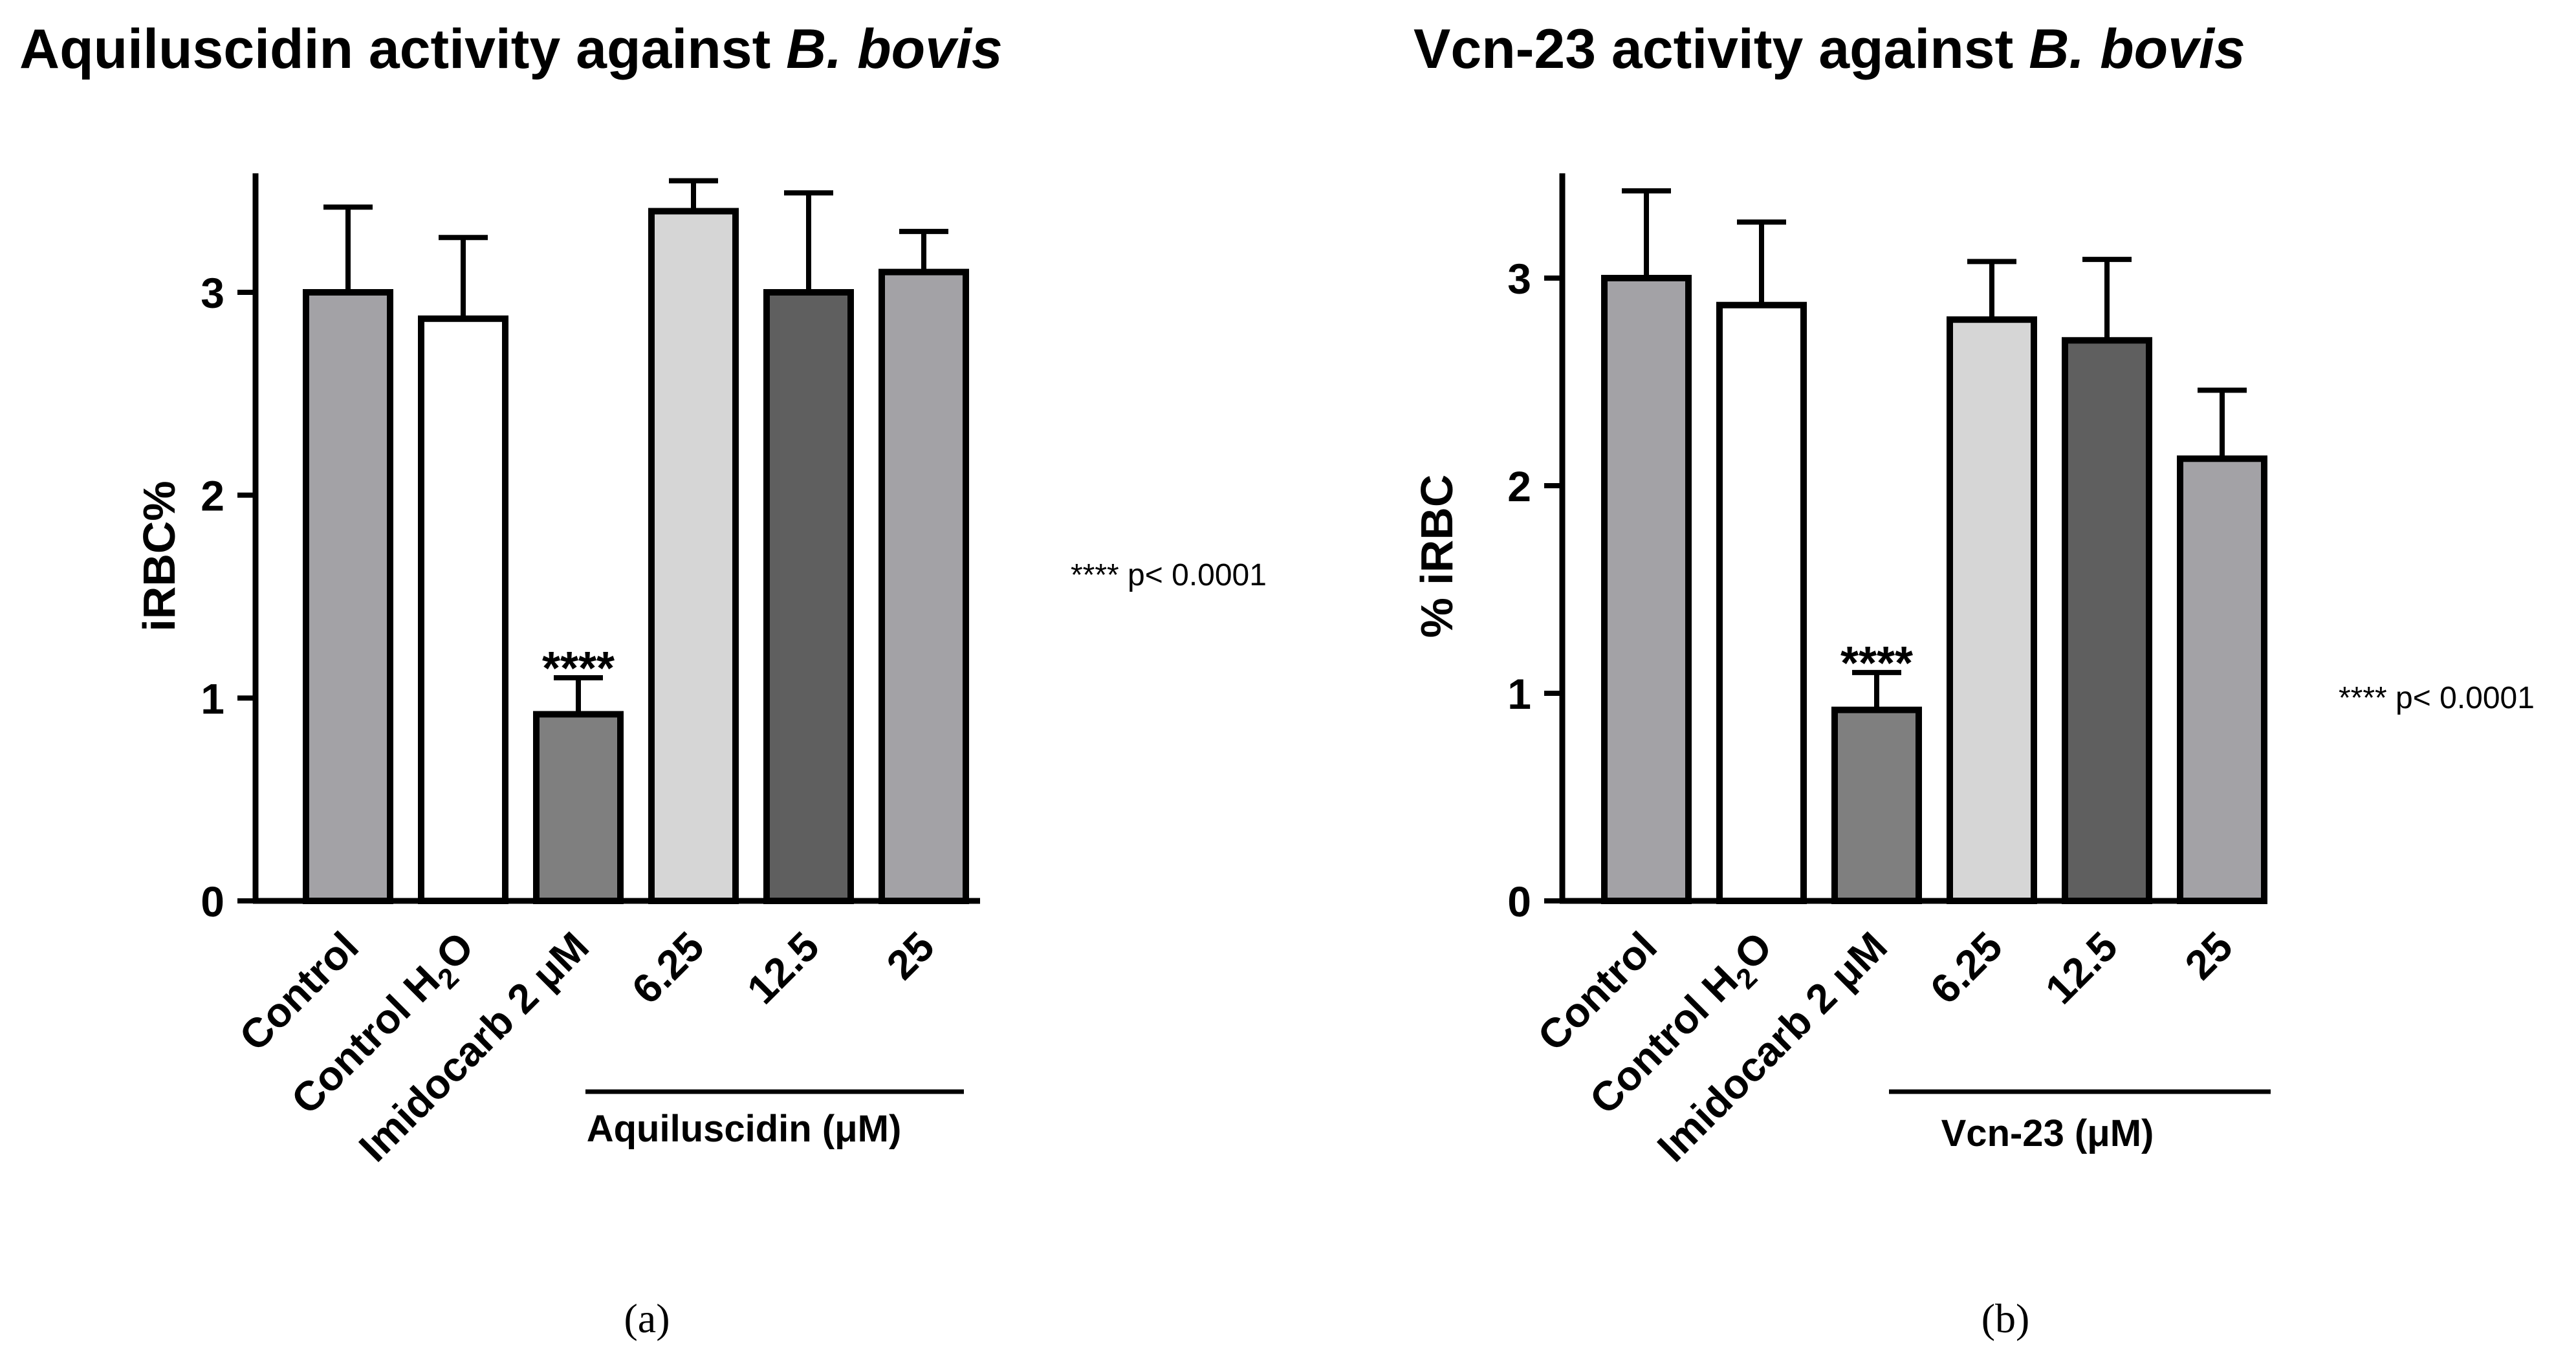 This screenshot has width=2576, height=1362. Describe the element at coordinates (212, 293) in the screenshot. I see `chart-a-y-tick-label: 3` at that location.